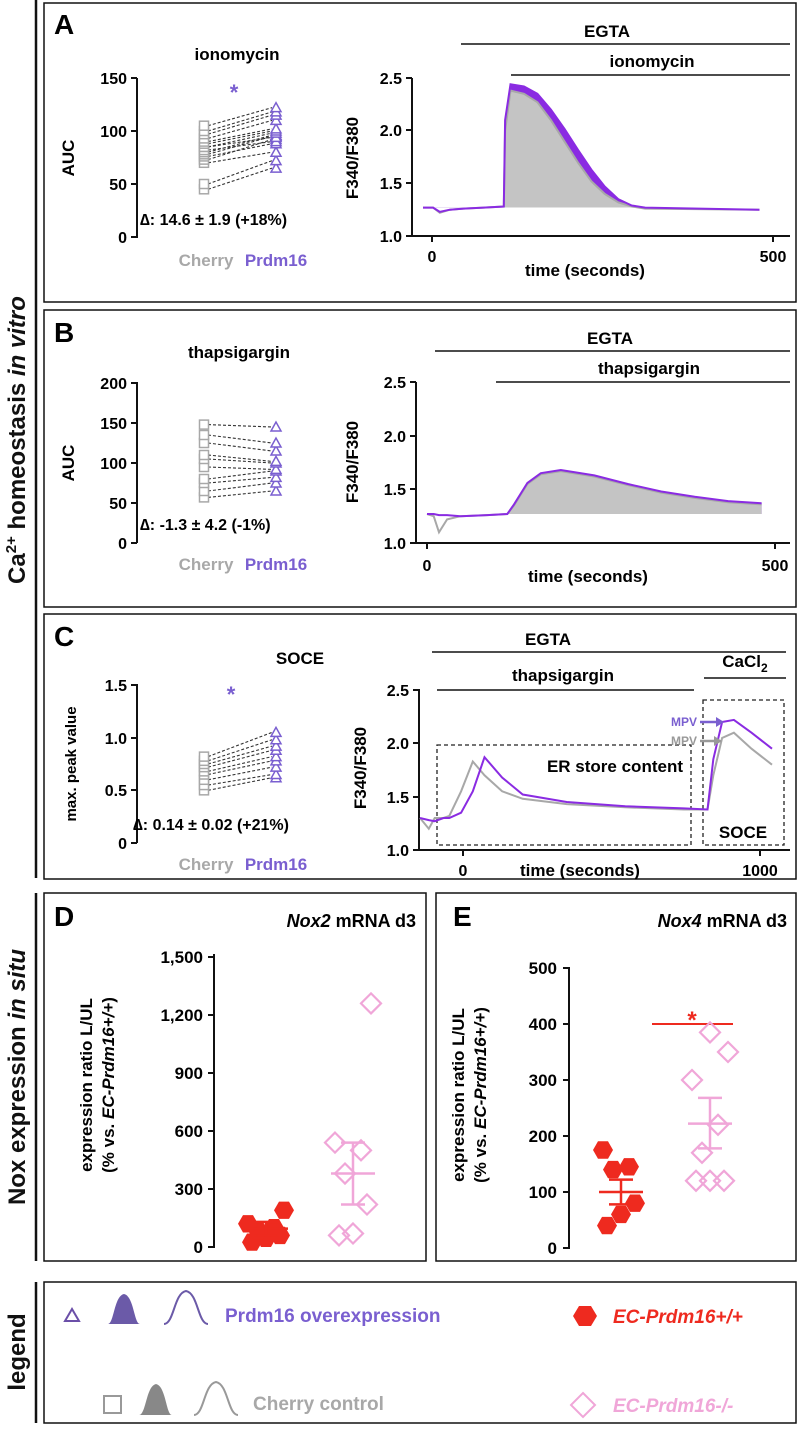  What do you see at coordinates (678, 1317) in the screenshot?
I see `legend-wt-label: EC-Prdm16+/+` at bounding box center [678, 1317].